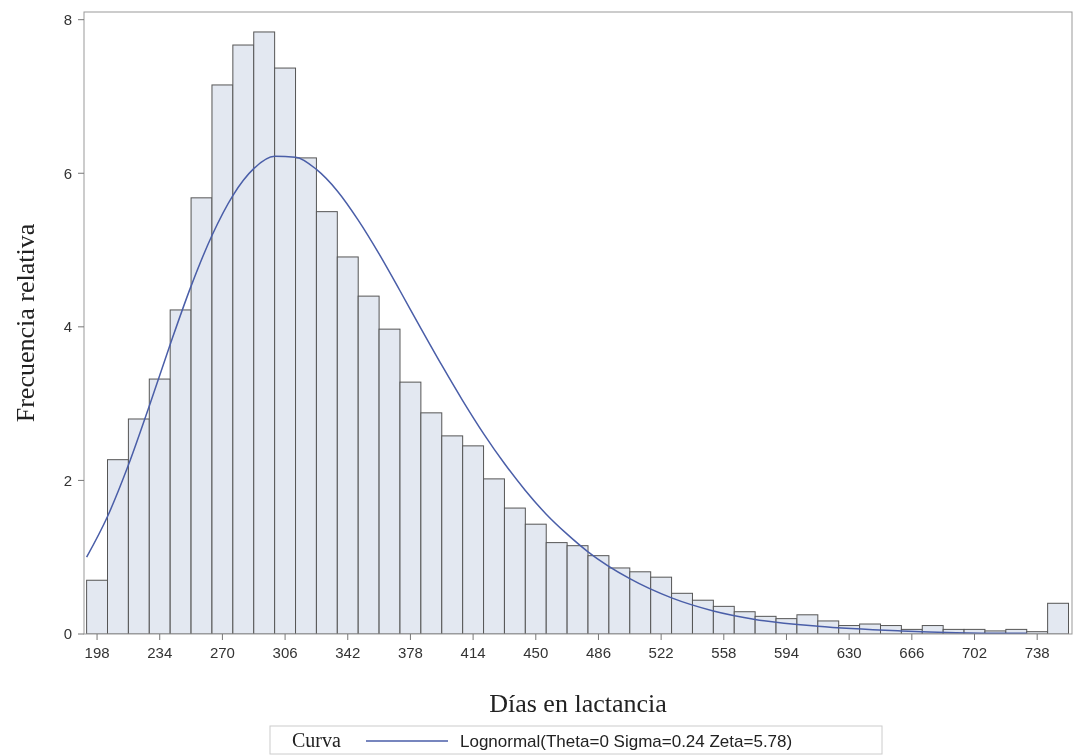 The image size is (1076, 756). I want to click on y-tick-label: 4, so click(67, 327).